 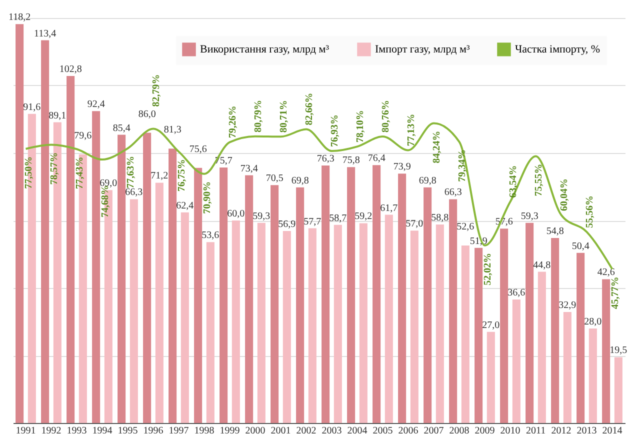 What do you see at coordinates (612, 431) in the screenshot?
I see `x-tick-label: 2014` at bounding box center [612, 431].